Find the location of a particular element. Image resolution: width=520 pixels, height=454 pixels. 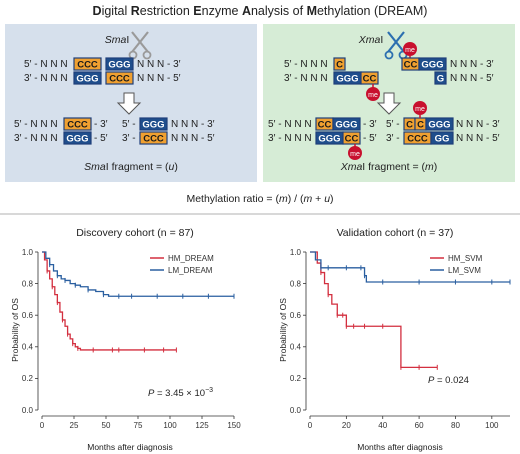

smai-frag-left-bot-end: - 5′ is located at coordinates (101, 138).